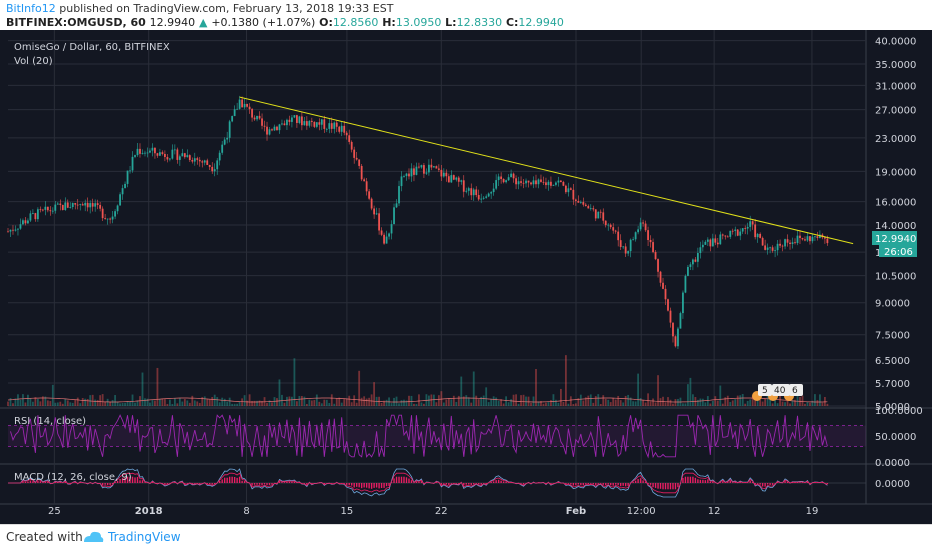  What do you see at coordinates (777, 392) in the screenshot?
I see `event-markers: 5 40 6` at bounding box center [777, 392].